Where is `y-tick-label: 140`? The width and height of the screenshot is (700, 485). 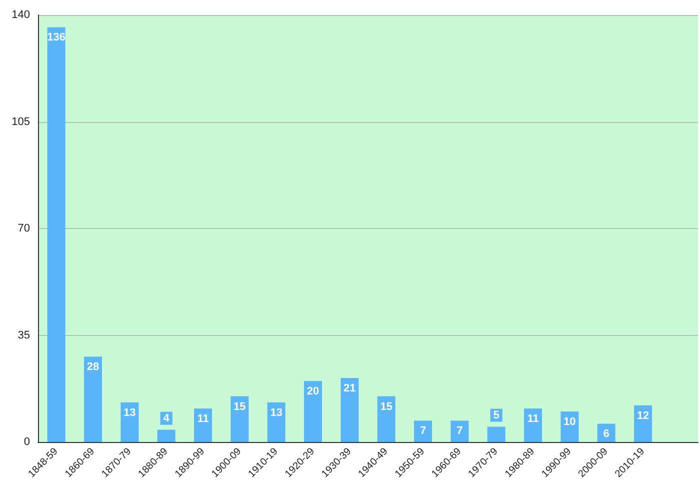
y-tick-label: 140 is located at coordinates (21, 15).